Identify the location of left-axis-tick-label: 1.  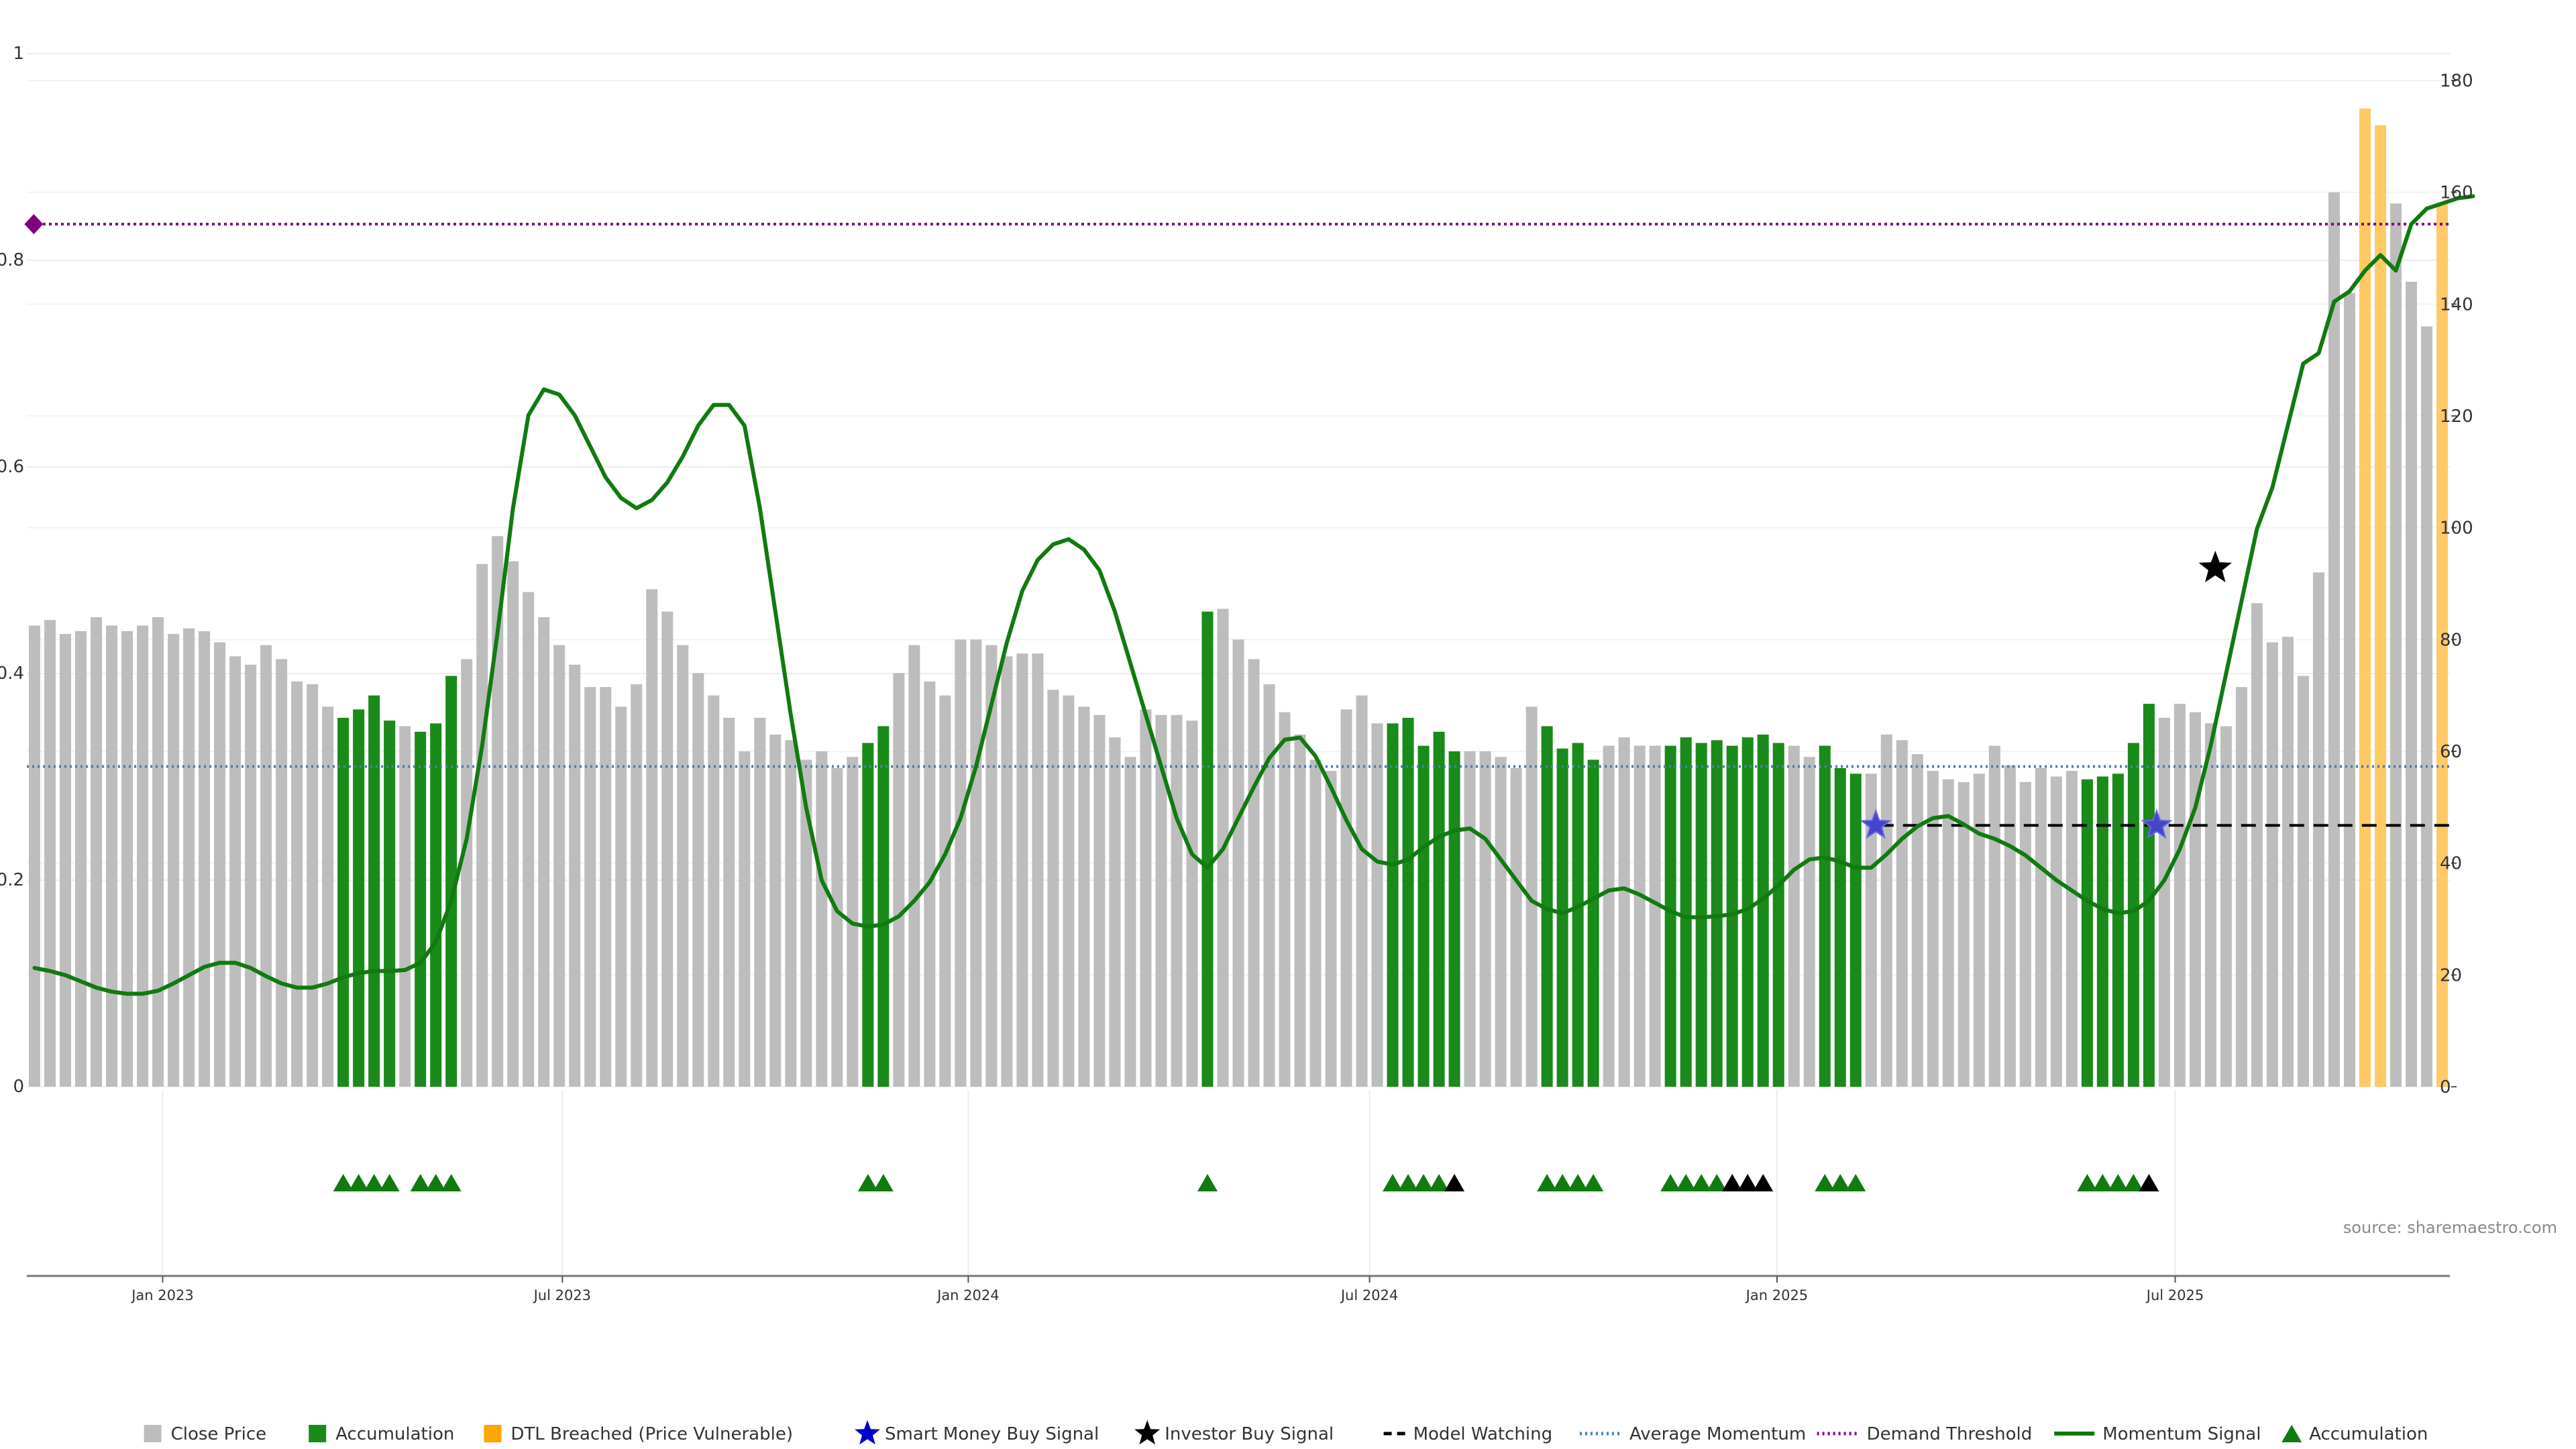
(18, 54).